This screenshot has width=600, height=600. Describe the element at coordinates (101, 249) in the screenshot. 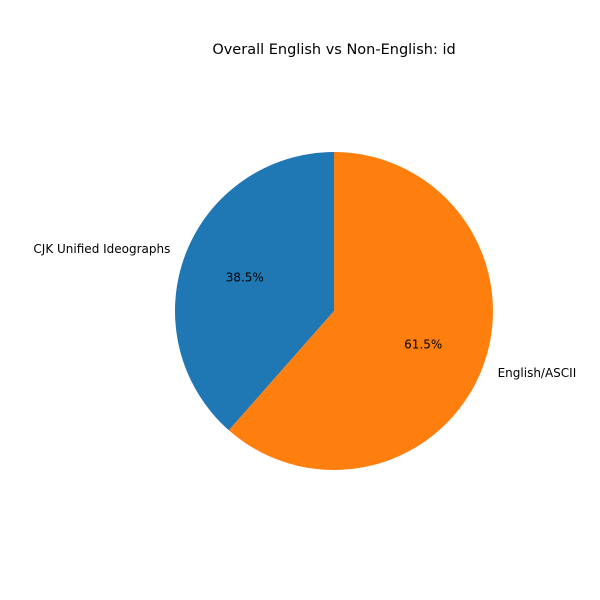

I see `slice-label-0: CJK Unified Ideographs` at that location.